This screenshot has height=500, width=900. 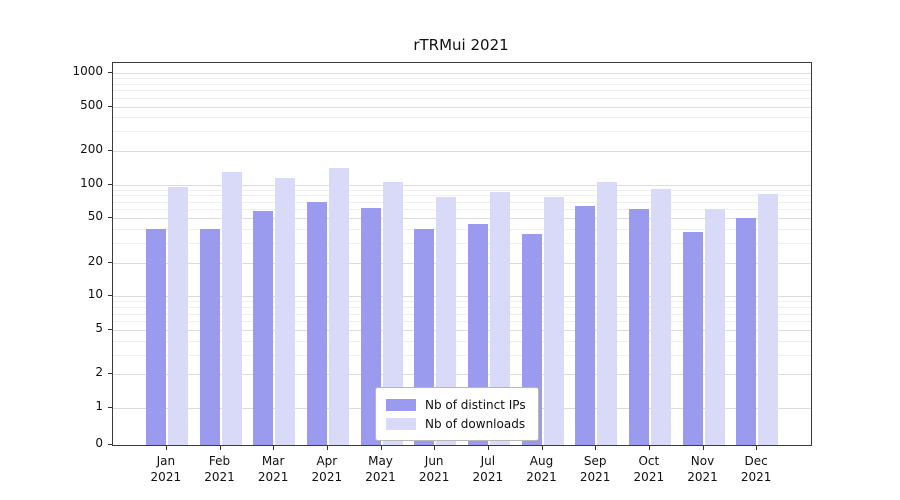 I want to click on x-tick-label: Jan 2021, so click(x=166, y=469).